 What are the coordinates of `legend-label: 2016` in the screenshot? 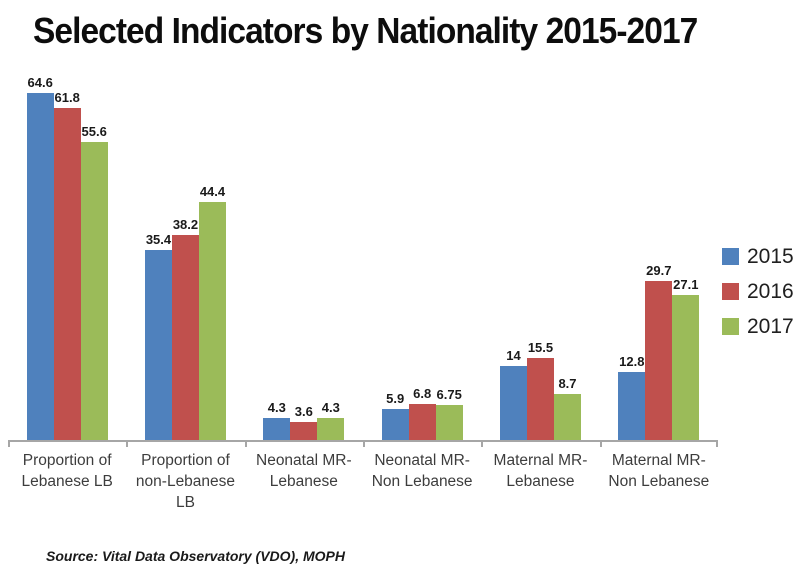 It's located at (770, 291).